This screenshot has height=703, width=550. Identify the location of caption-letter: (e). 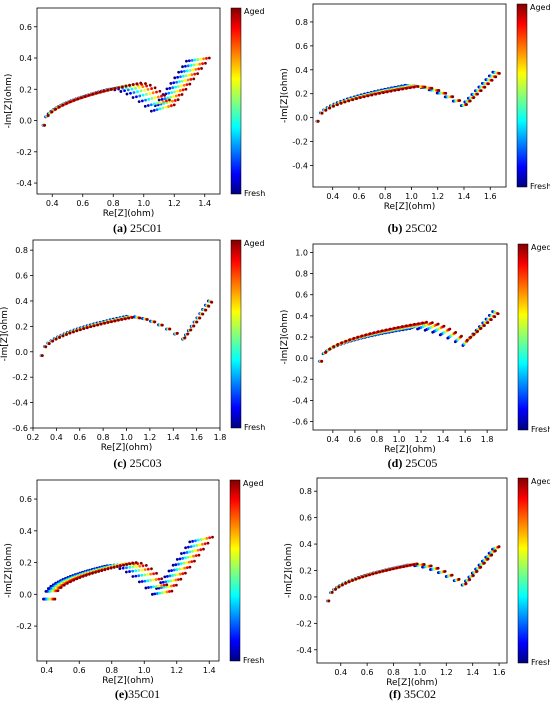
(121, 694).